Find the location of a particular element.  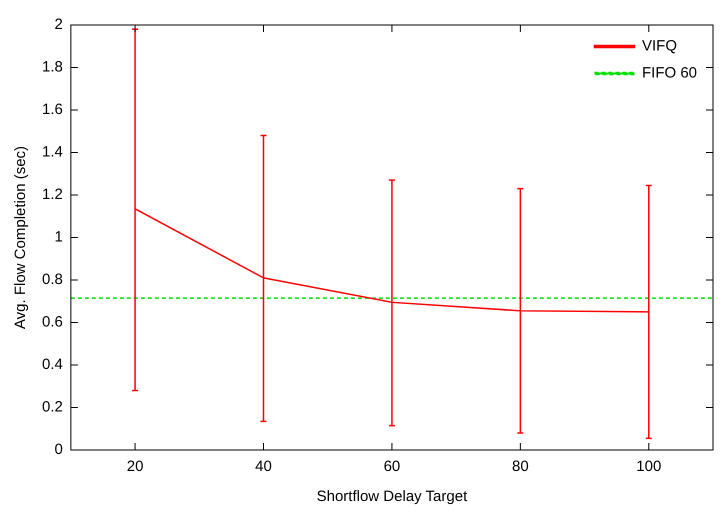

y-tick-label: 1 is located at coordinates (58, 237).